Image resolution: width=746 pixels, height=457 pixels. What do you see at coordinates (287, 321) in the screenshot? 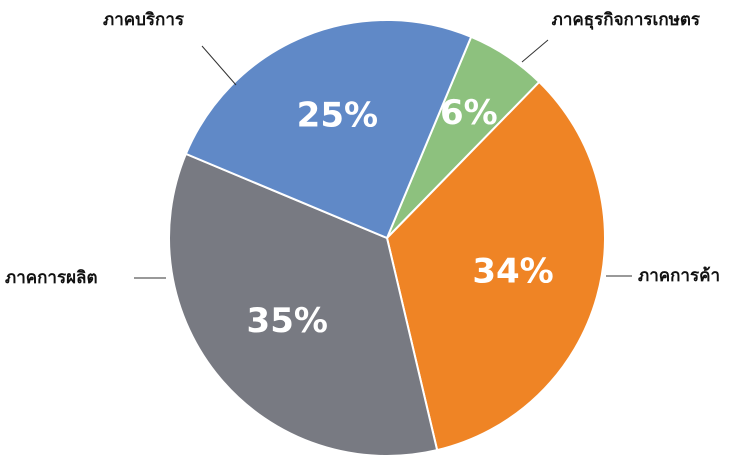
I see `value-label: 35%` at bounding box center [287, 321].